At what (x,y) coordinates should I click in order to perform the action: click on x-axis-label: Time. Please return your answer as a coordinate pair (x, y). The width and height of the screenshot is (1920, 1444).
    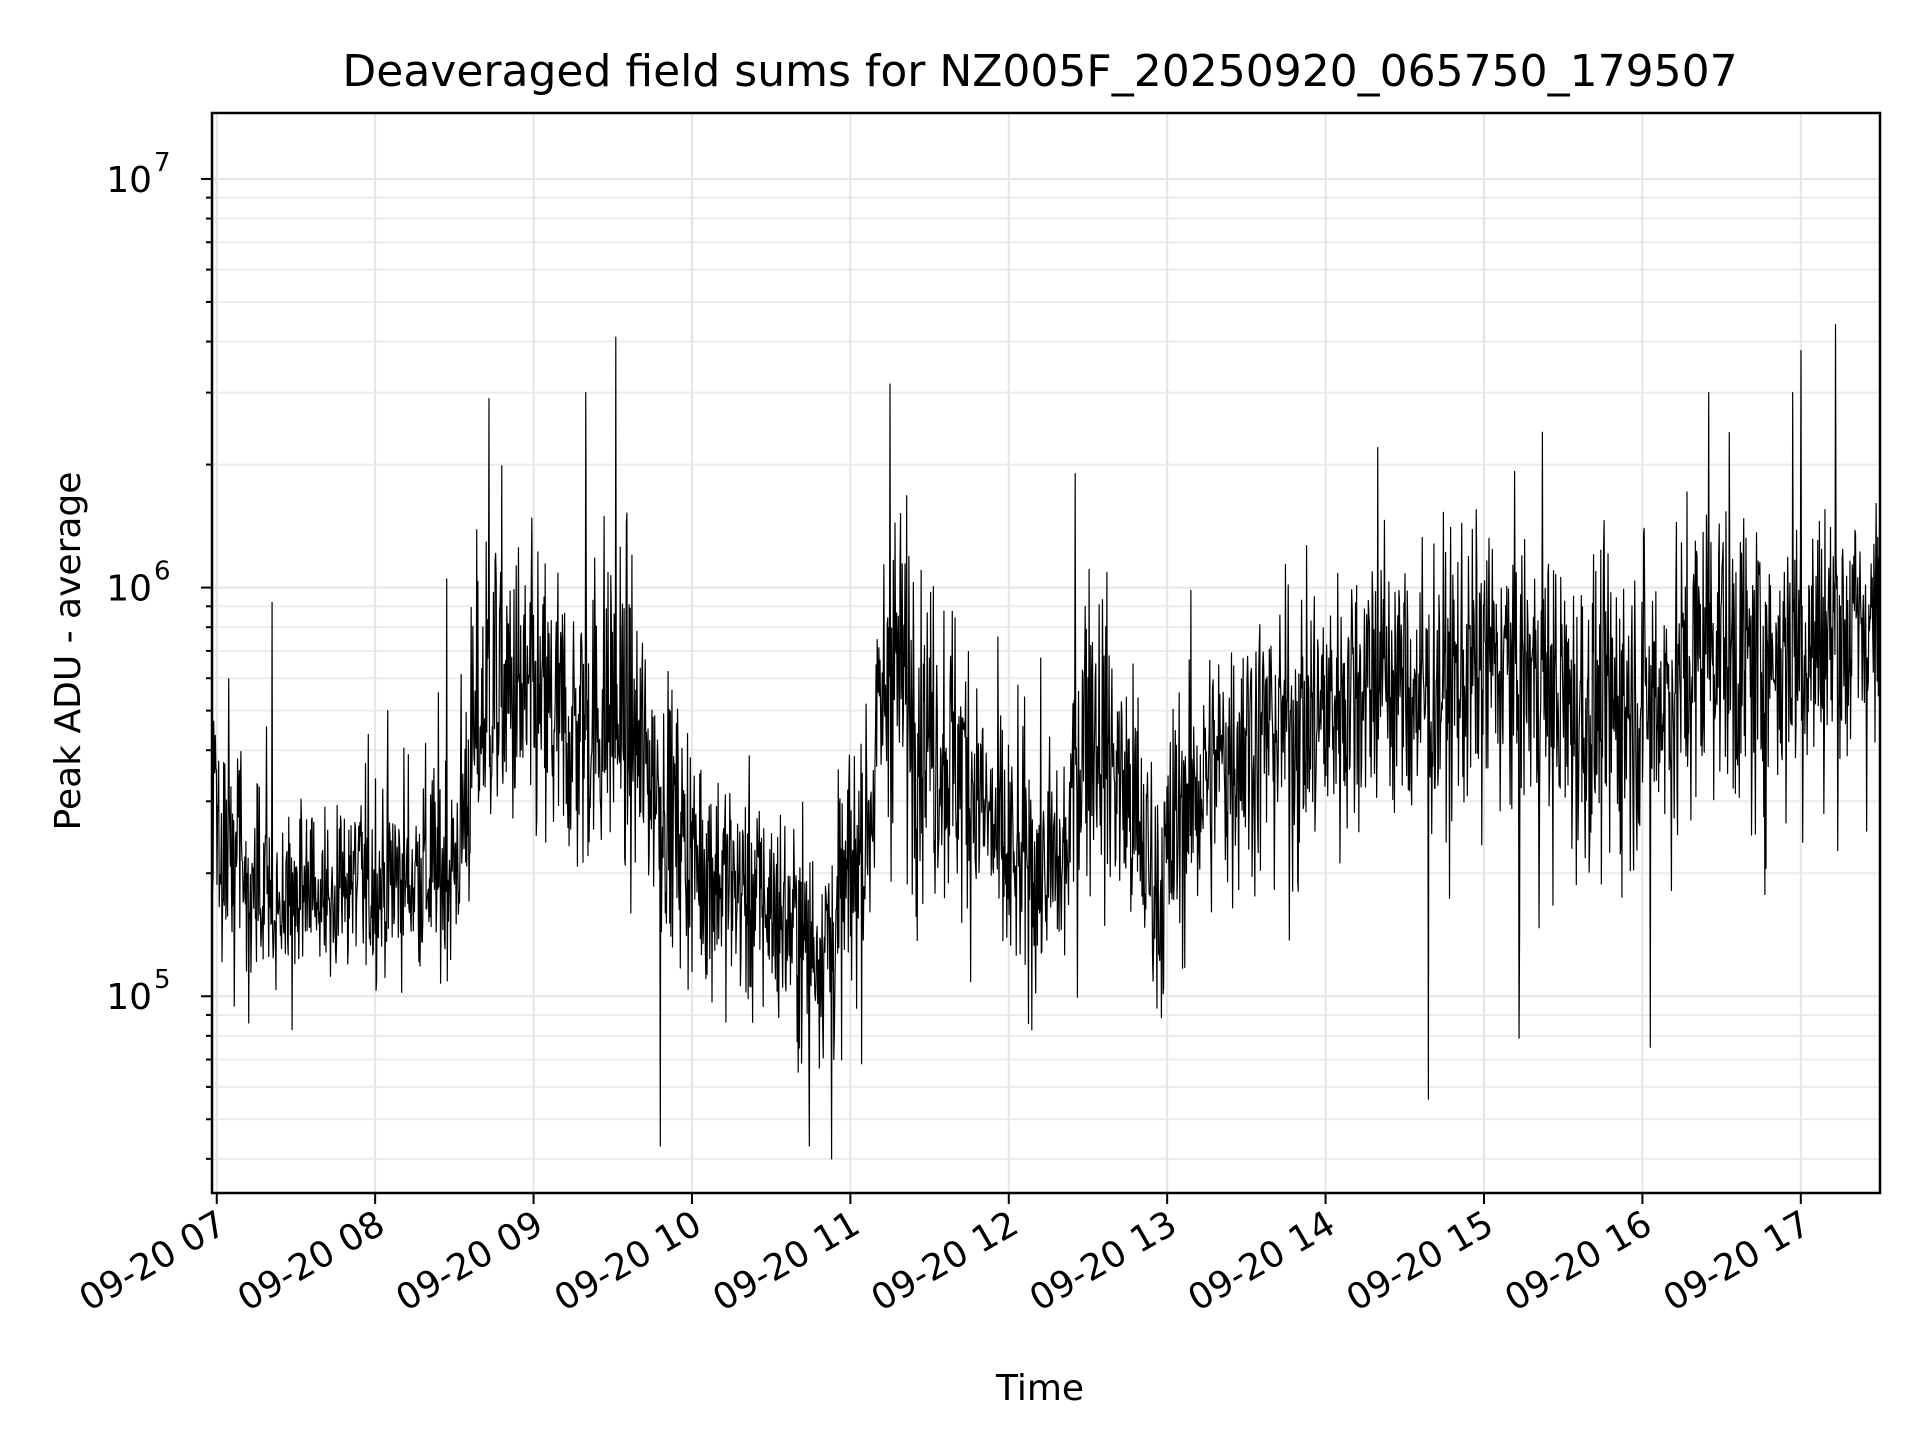
    Looking at the image, I should click on (1039, 1388).